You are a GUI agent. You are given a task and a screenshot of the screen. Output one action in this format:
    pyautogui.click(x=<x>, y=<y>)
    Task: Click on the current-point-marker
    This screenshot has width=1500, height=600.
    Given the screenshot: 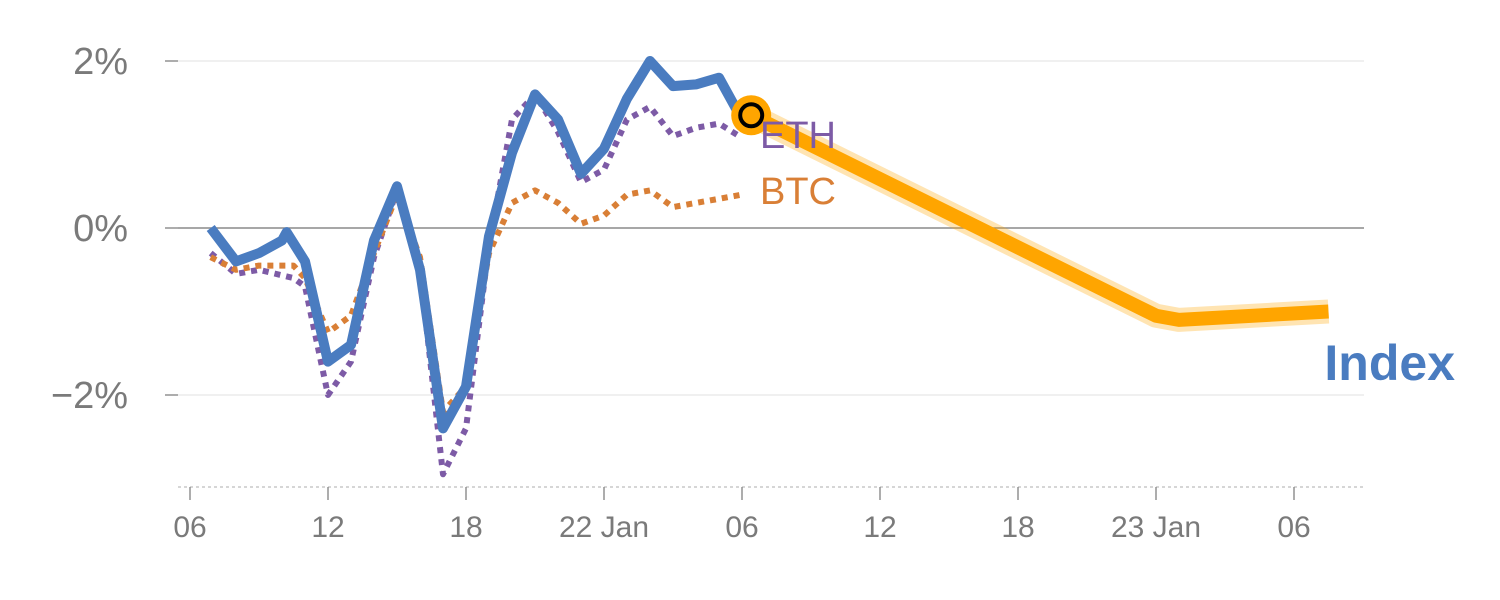 What is the action you would take?
    pyautogui.click(x=751, y=115)
    